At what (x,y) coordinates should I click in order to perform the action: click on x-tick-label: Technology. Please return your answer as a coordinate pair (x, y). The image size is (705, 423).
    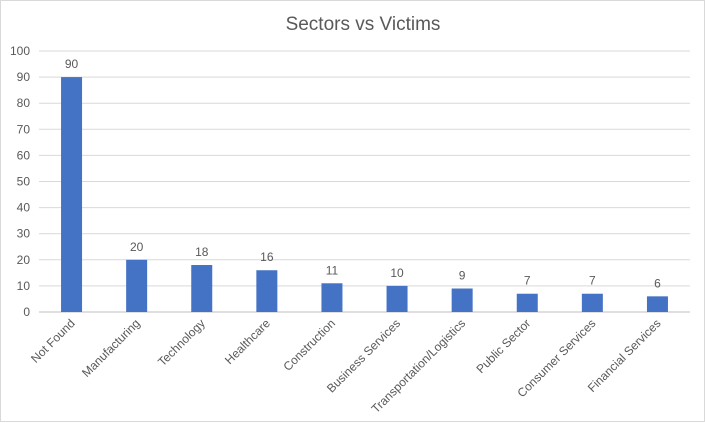
    Looking at the image, I should click on (181, 342).